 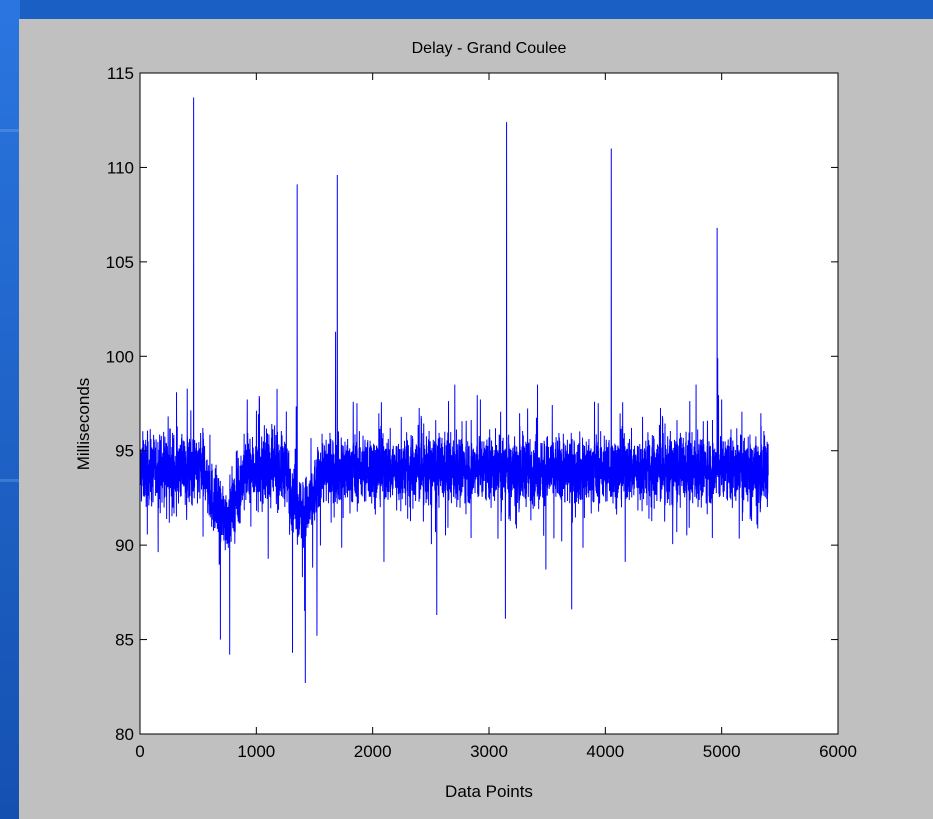 What do you see at coordinates (256, 751) in the screenshot?
I see `x-tick-label: 1000` at bounding box center [256, 751].